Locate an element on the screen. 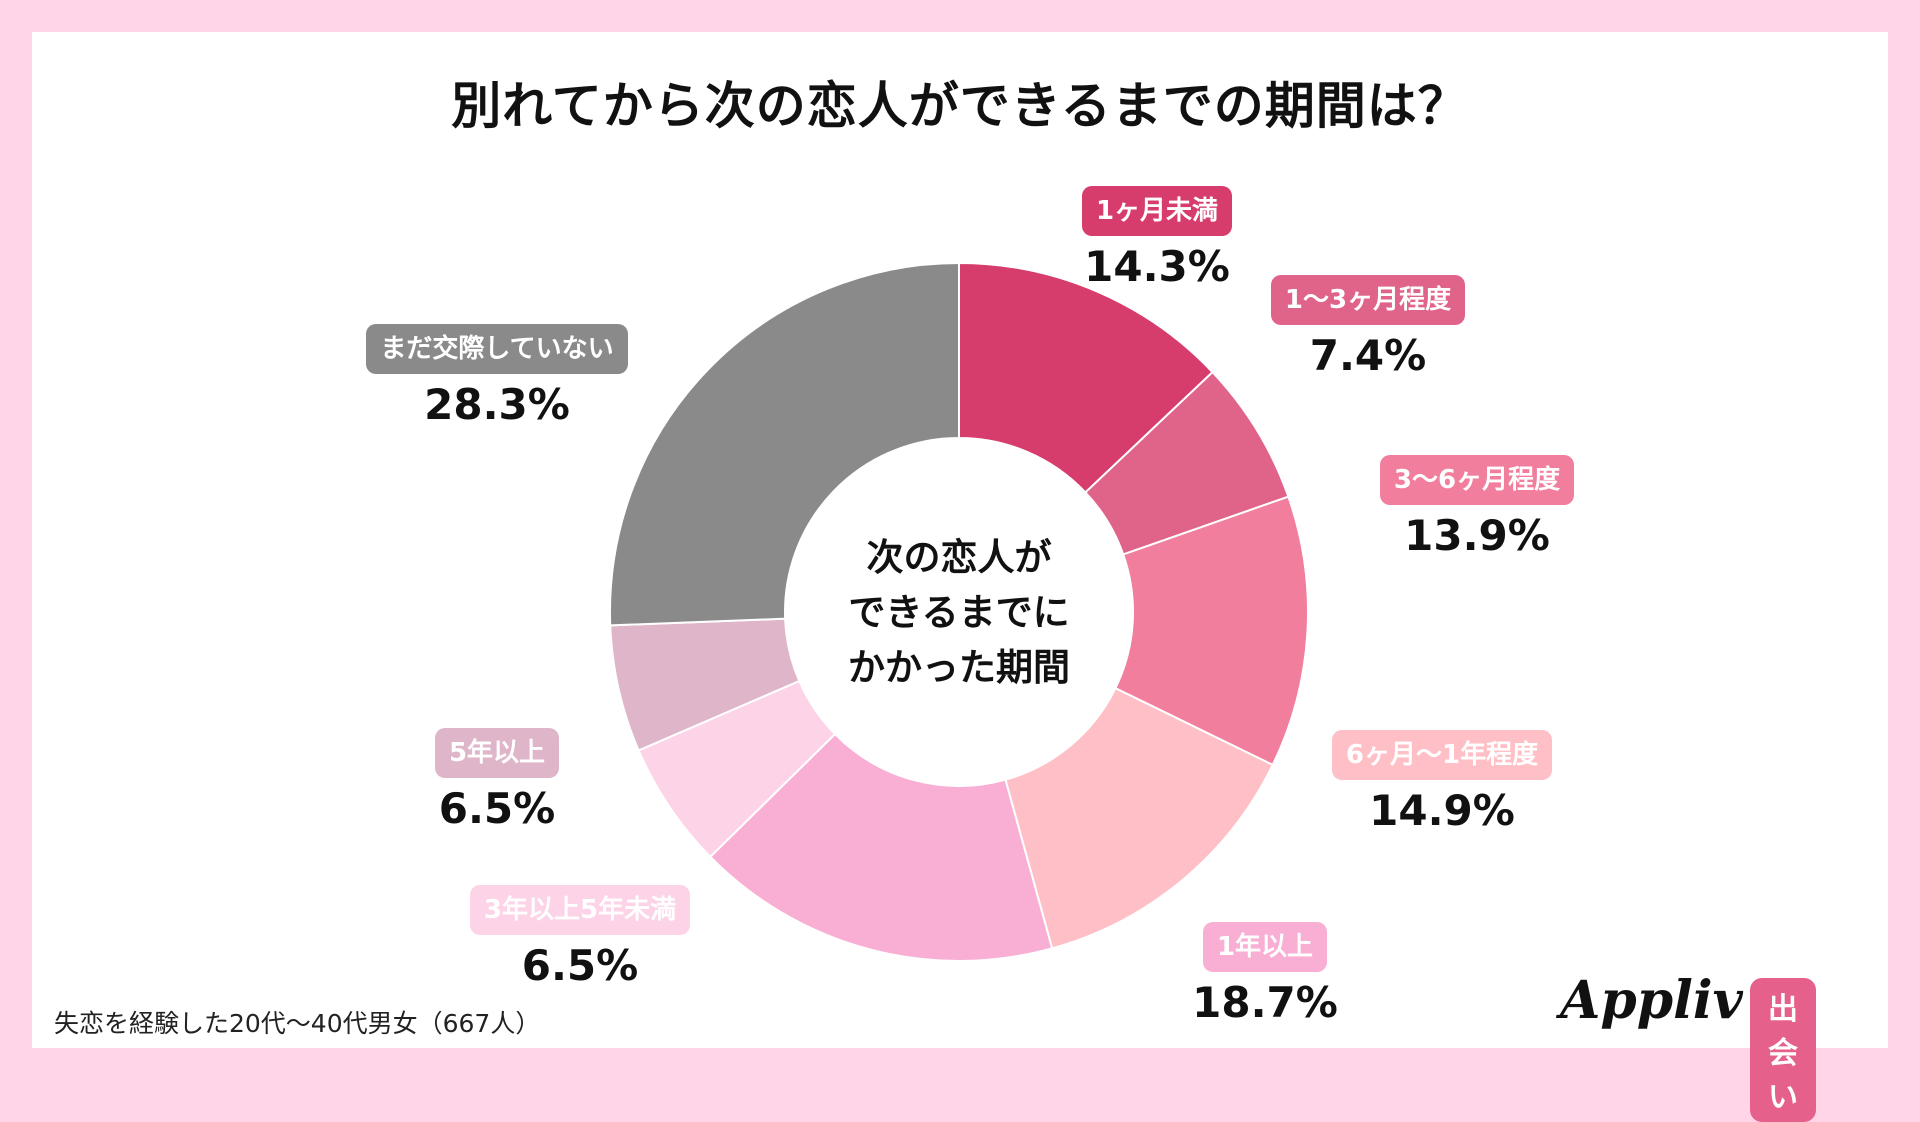  category-badge: 1〜3ヶ月程度 is located at coordinates (1368, 300).